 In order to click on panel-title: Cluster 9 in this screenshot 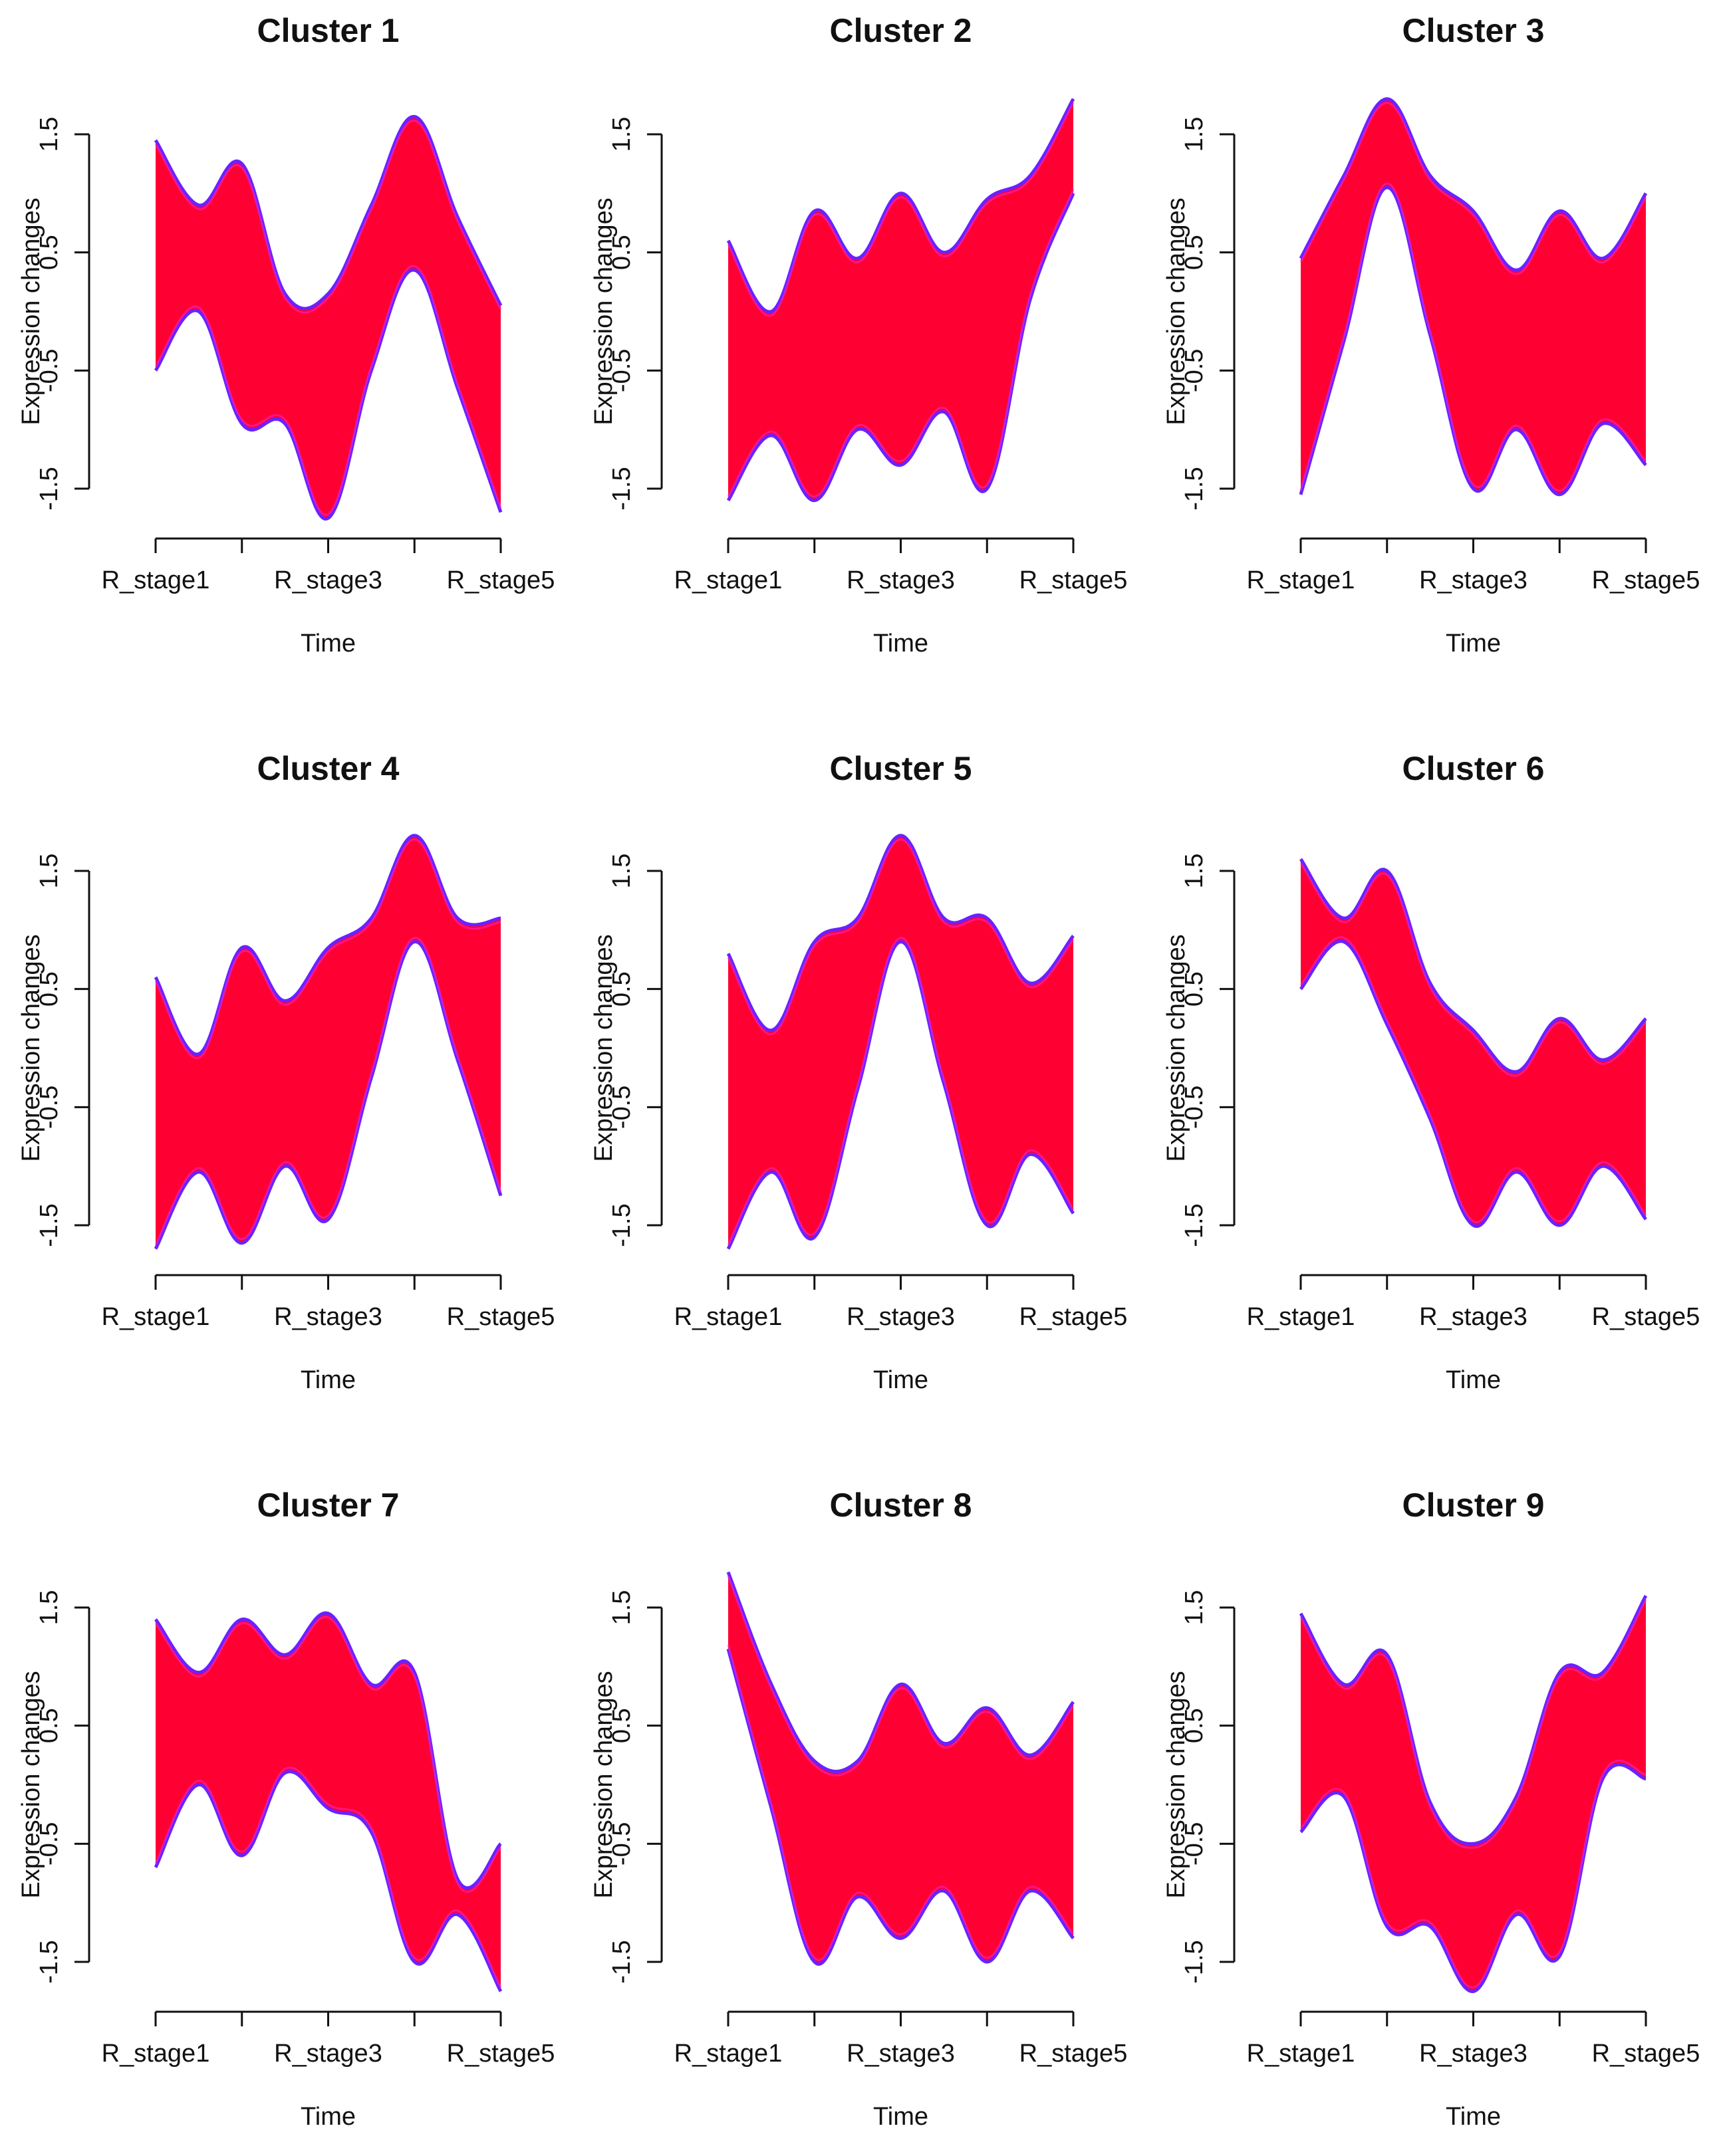, I will do `click(1473, 1506)`.